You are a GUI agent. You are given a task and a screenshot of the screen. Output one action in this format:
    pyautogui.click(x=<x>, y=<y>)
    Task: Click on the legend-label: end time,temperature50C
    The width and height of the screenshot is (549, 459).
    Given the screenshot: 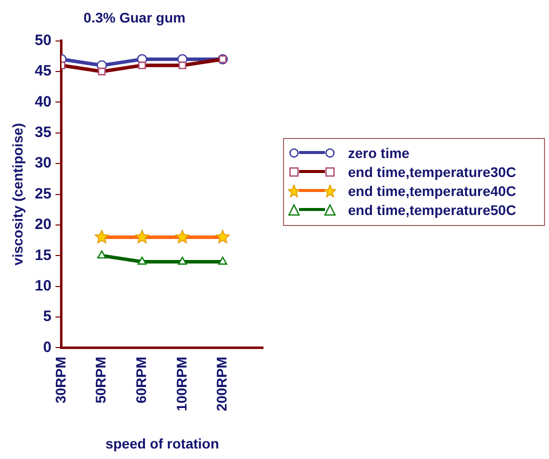 What is the action you would take?
    pyautogui.click(x=432, y=210)
    